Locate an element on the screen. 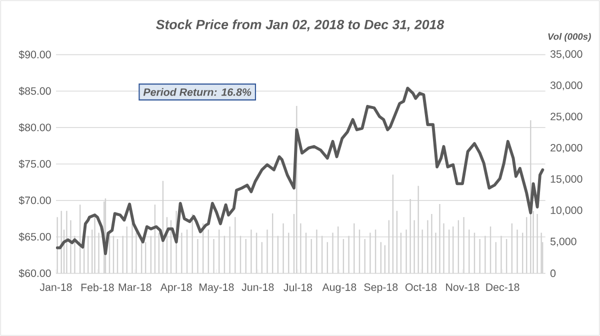 This screenshot has height=336, width=600. y-tick-label: $70.00 is located at coordinates (34, 200).